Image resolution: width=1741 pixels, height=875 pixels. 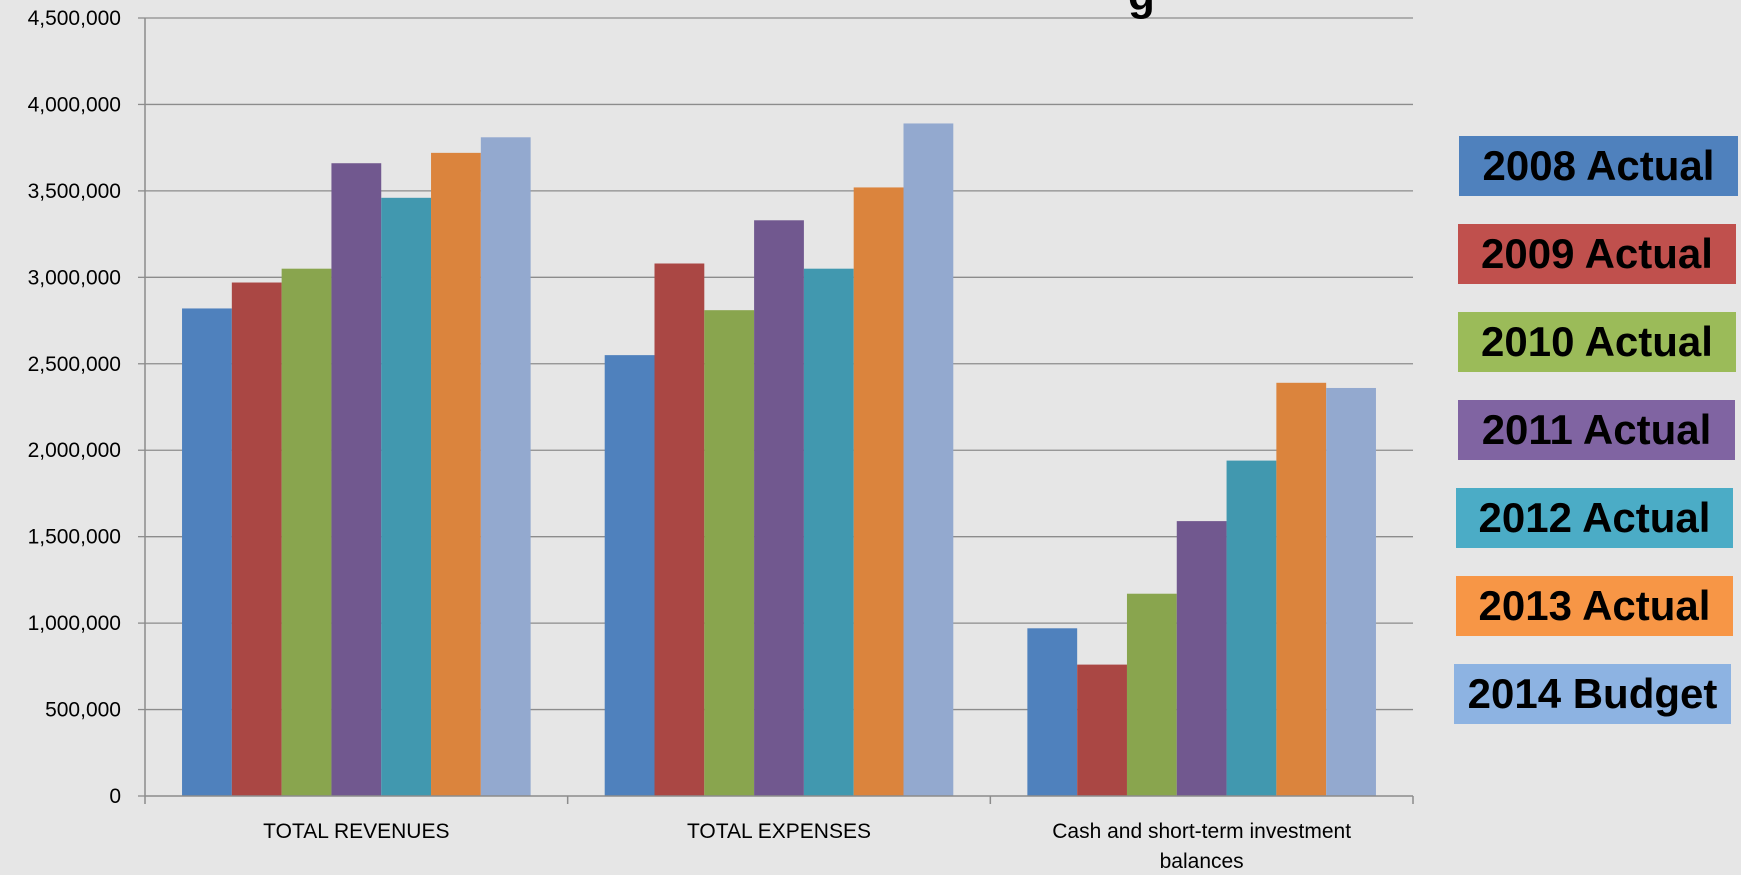 What do you see at coordinates (779, 831) in the screenshot?
I see `x-tick-label: TOTAL EXPENSES` at bounding box center [779, 831].